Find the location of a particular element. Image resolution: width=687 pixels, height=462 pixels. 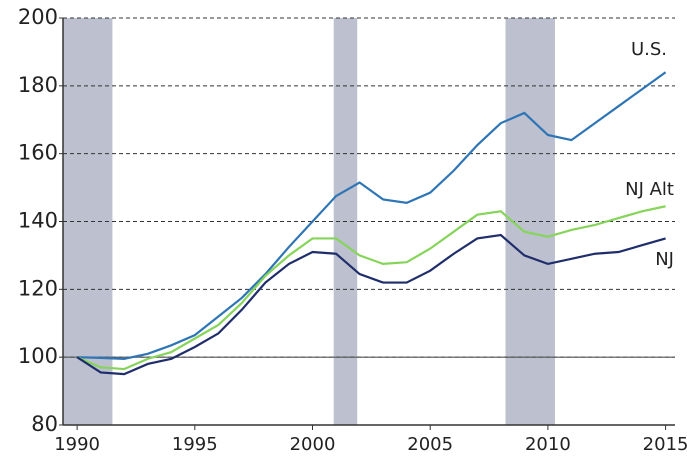

y-tick-label: 140 is located at coordinates (38, 221).